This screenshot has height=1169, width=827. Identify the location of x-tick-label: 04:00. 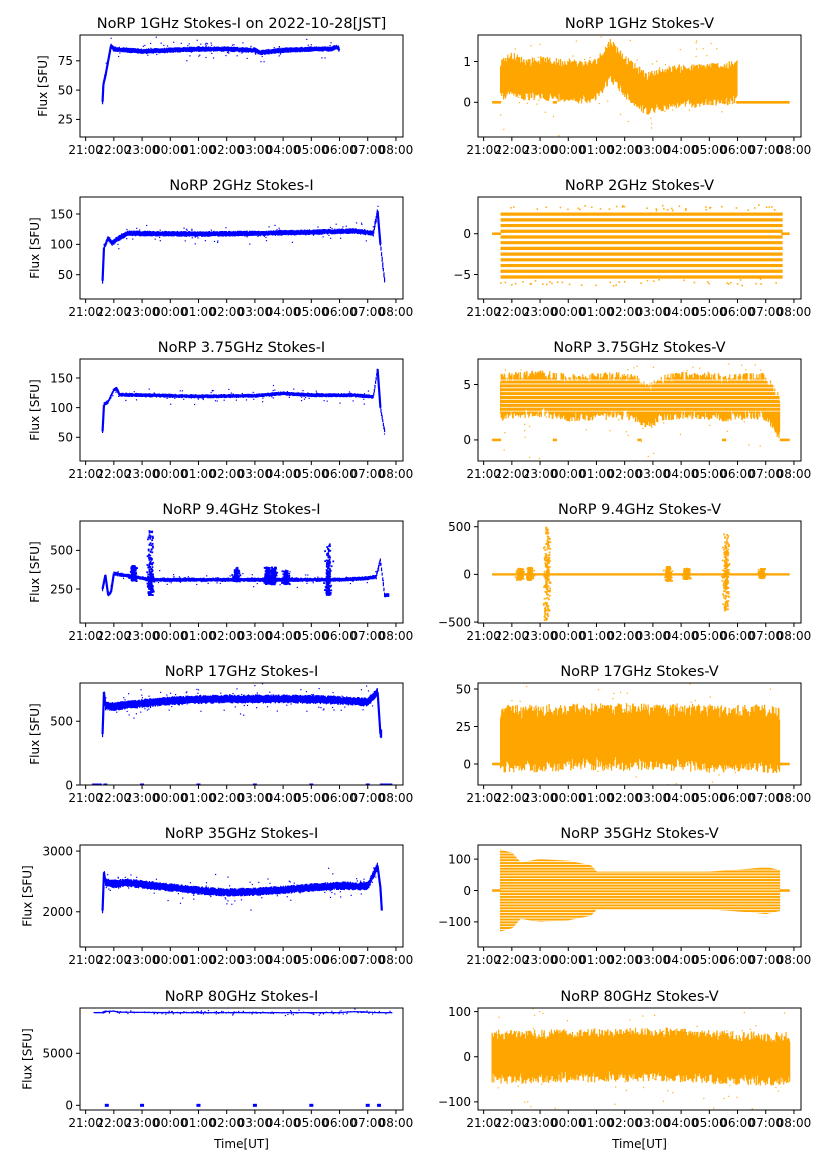
(681, 636).